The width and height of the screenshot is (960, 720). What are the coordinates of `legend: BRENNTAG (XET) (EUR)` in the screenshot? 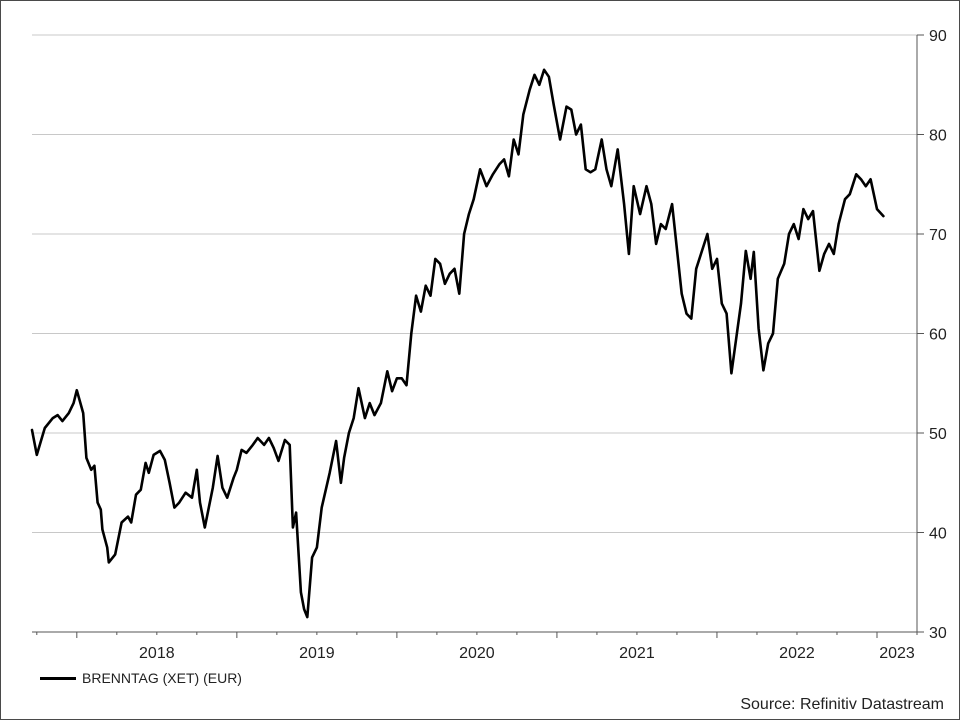 It's located at (141, 678).